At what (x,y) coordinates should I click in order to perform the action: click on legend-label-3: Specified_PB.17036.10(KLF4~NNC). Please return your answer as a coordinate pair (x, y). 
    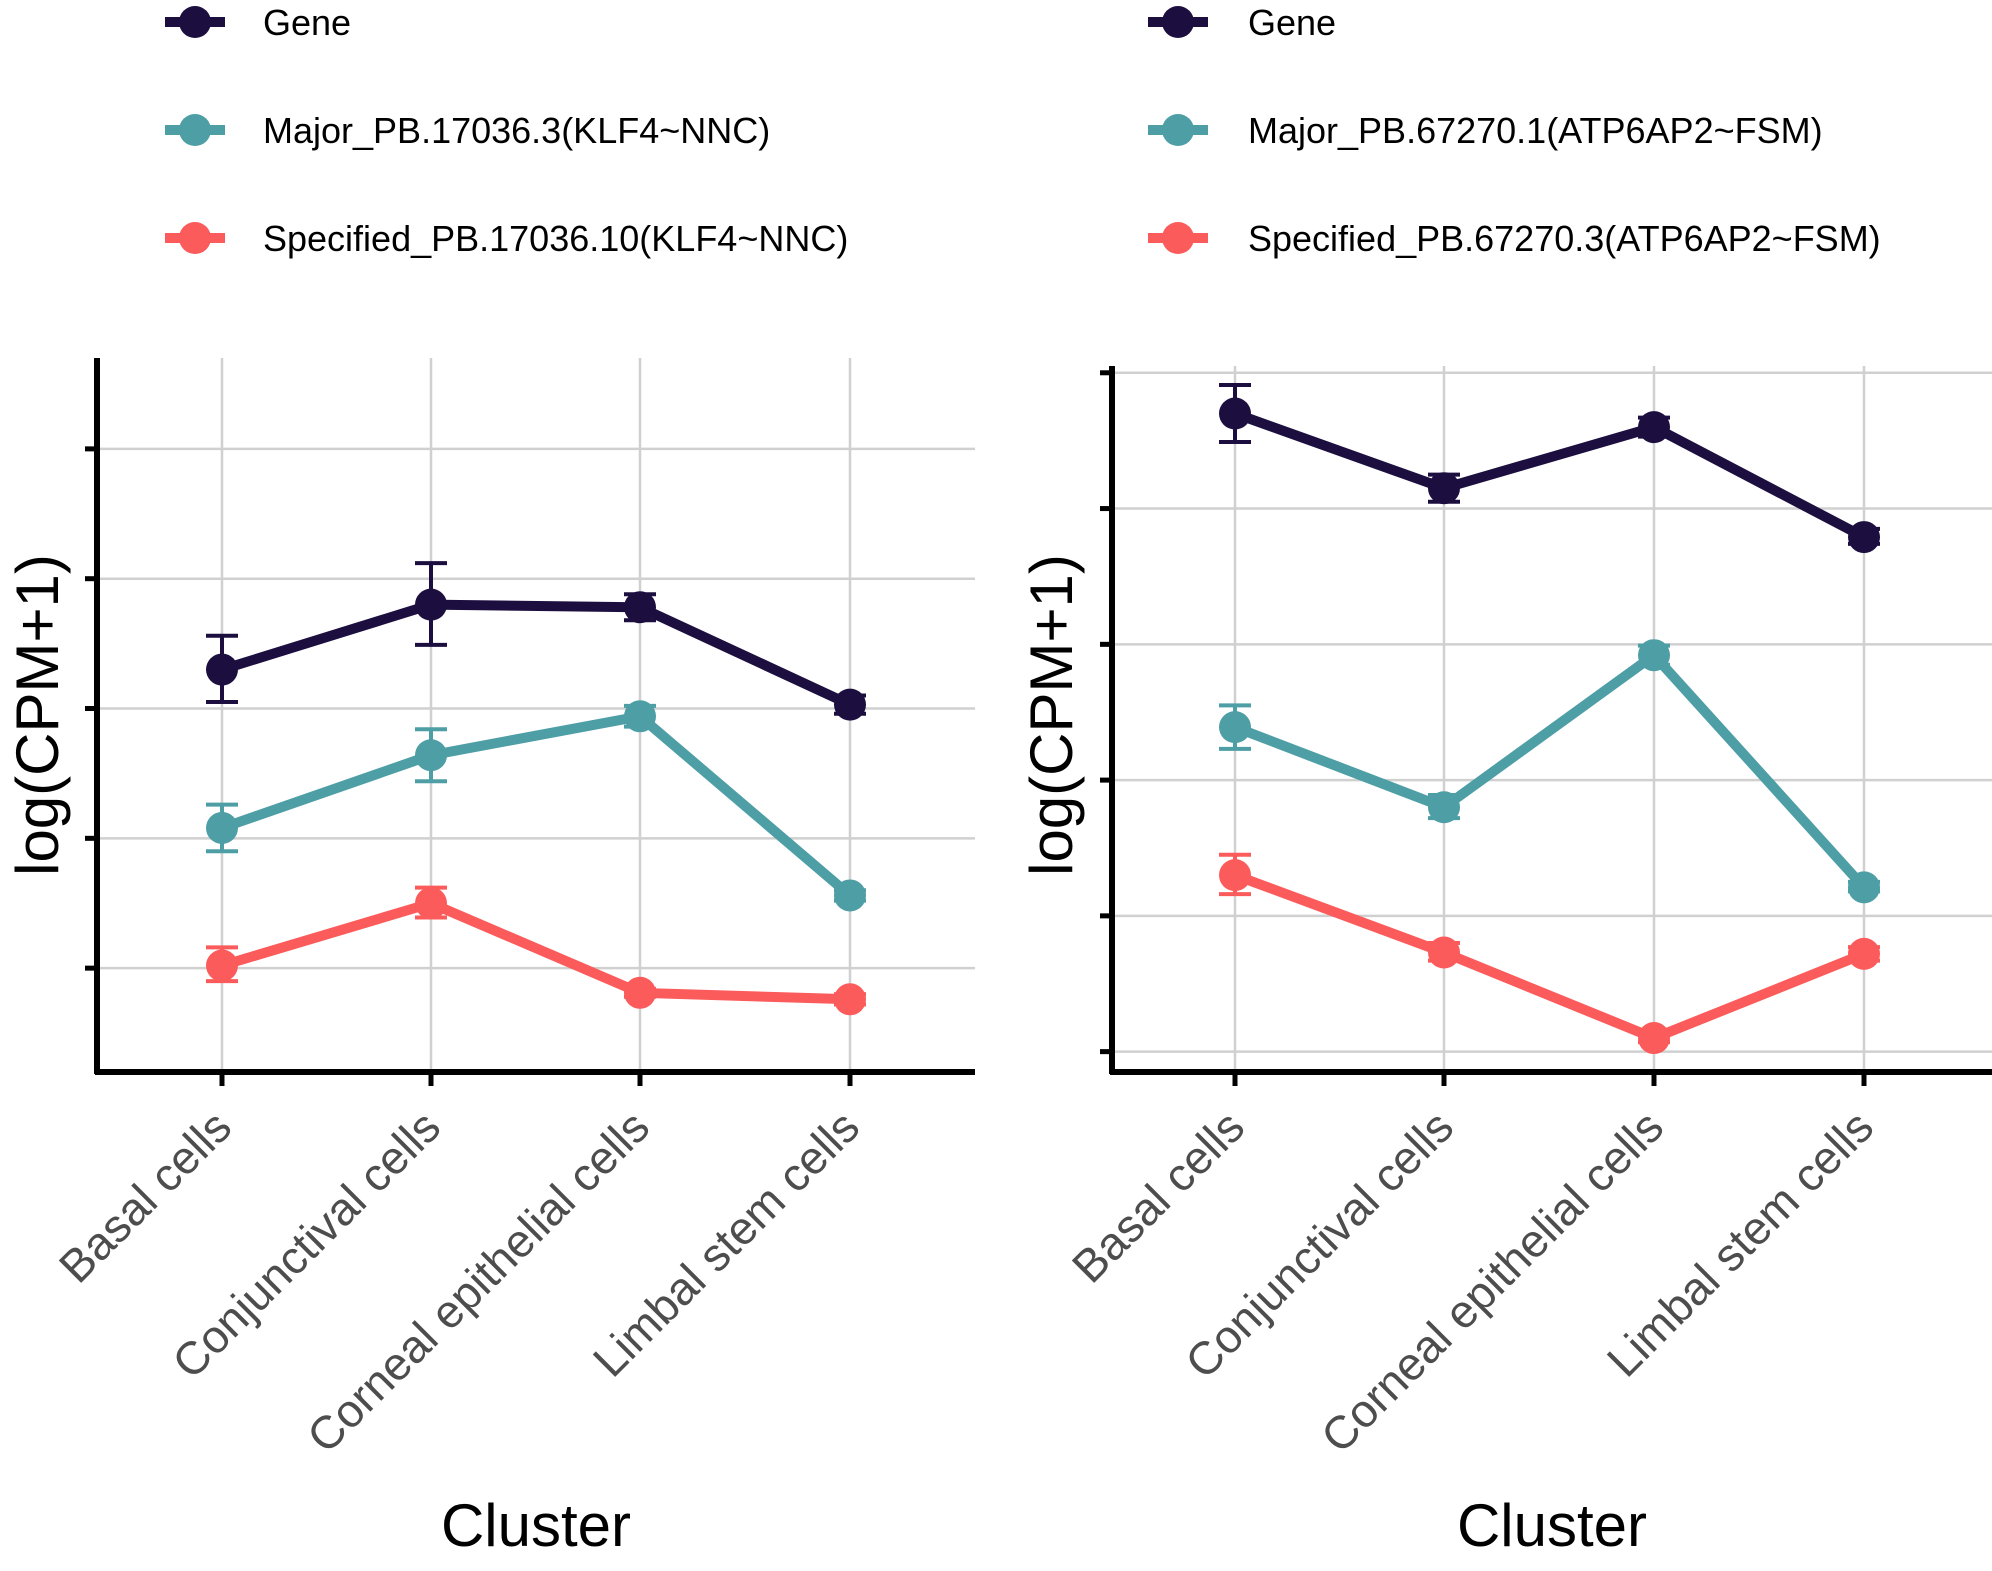
    Looking at the image, I should click on (555, 238).